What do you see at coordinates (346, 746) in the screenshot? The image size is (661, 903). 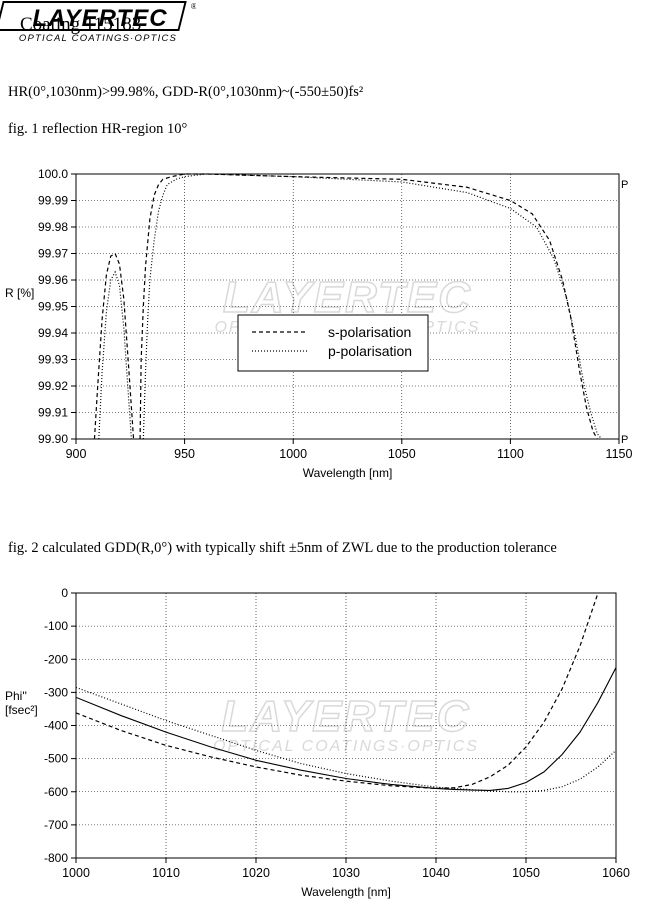 I see `watermark-tagline: OPTICAL COATINGS·OPTICS` at bounding box center [346, 746].